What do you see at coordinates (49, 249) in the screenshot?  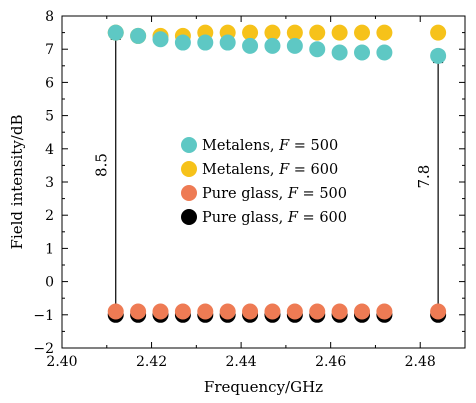 I see `y-tick-label: 1` at bounding box center [49, 249].